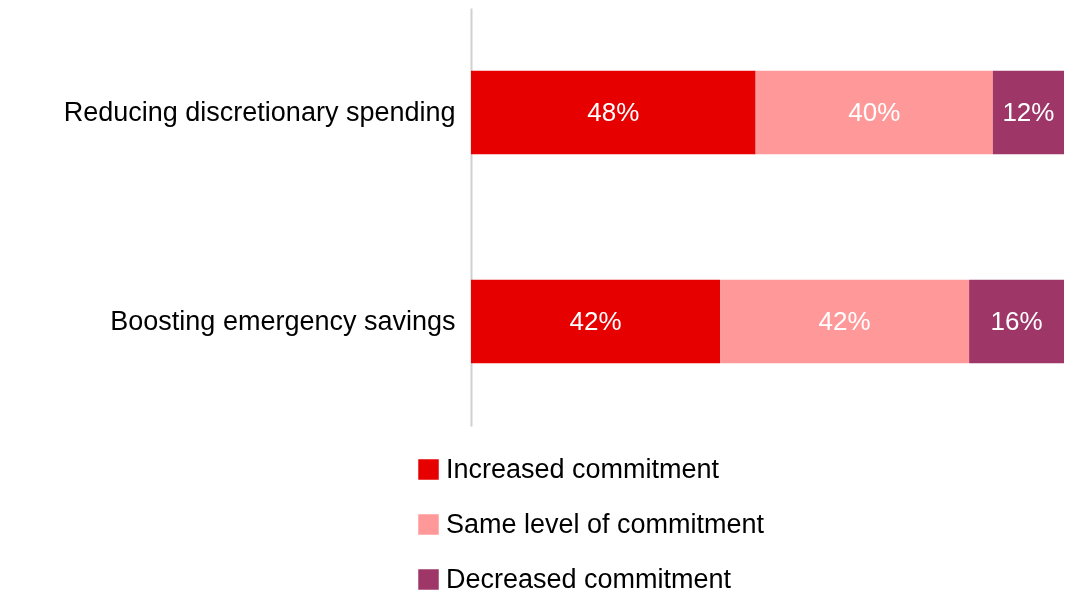 The image size is (1068, 599). I want to click on data-label: 16%, so click(1016, 320).